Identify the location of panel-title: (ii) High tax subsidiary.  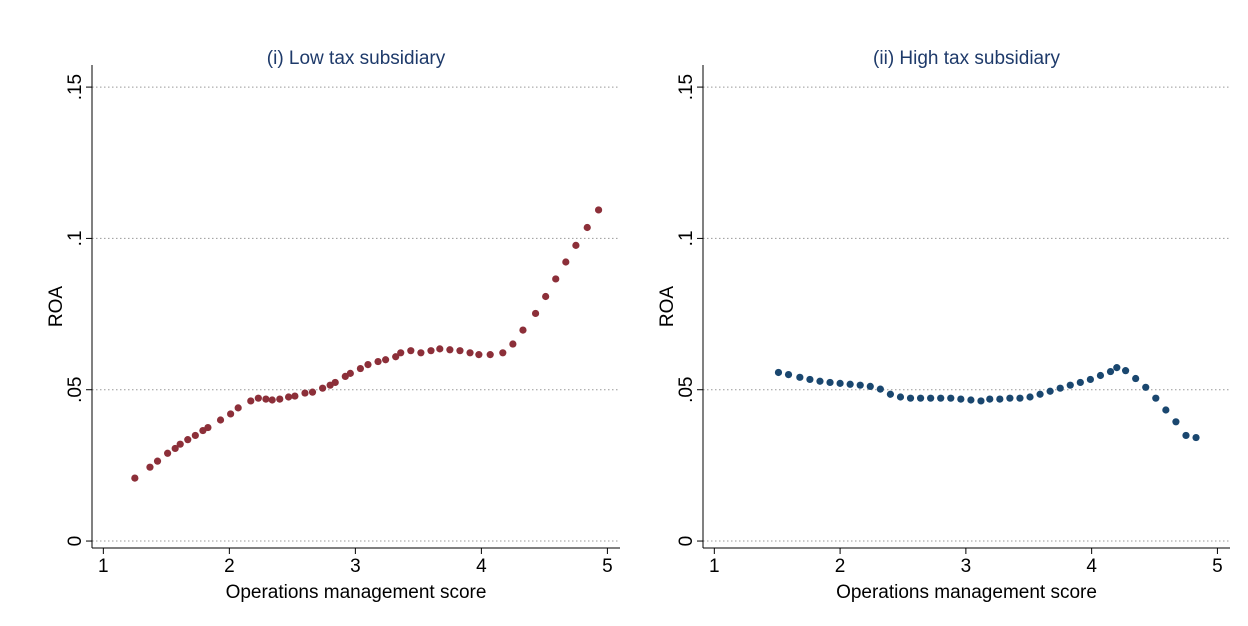
(966, 58).